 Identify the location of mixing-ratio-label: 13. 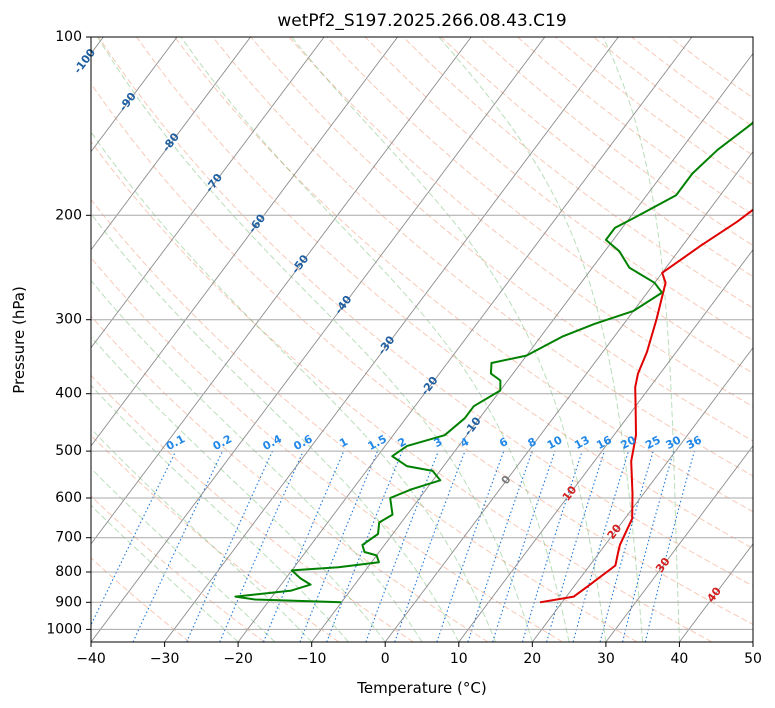
(582, 442).